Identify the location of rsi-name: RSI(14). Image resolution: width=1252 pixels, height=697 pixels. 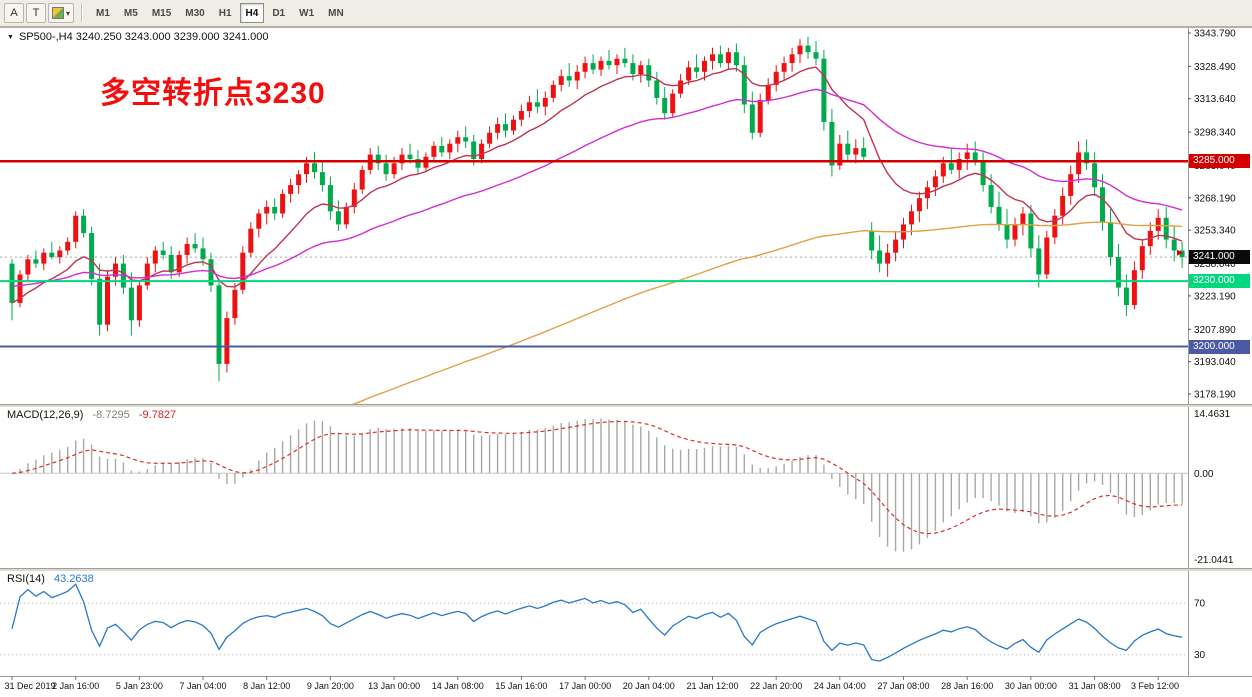
(26, 579).